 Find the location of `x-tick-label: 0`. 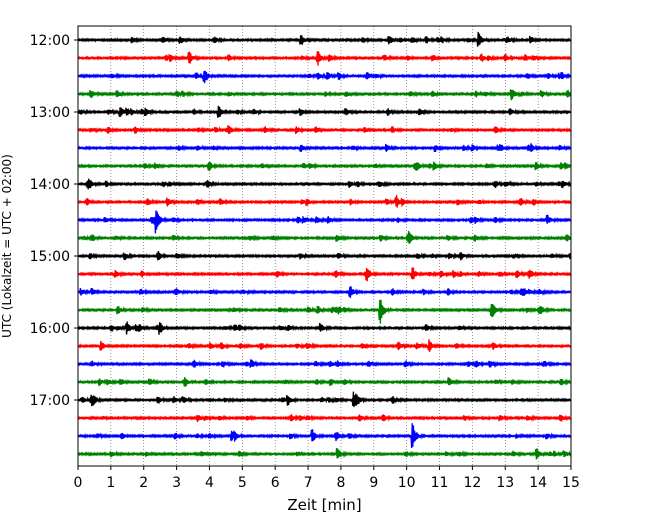

x-tick-label: 0 is located at coordinates (78, 483).